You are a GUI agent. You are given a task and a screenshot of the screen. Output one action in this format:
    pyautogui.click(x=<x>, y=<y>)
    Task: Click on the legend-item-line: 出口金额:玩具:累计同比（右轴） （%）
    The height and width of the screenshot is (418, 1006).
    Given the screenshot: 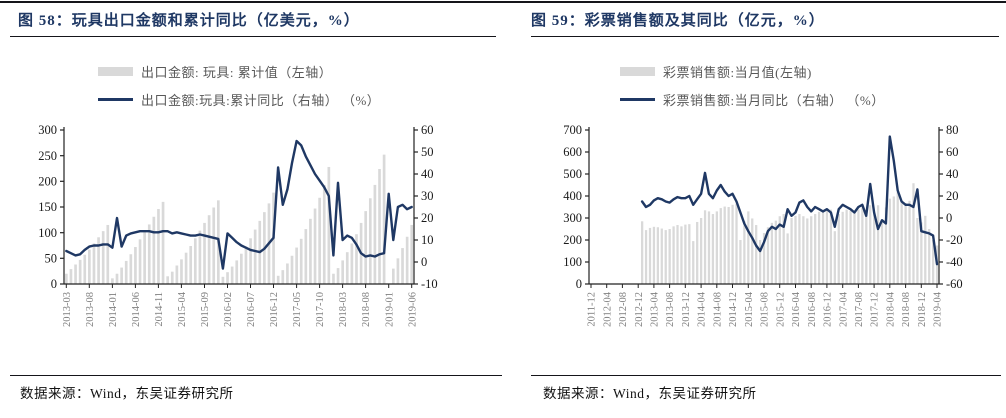 What is the action you would take?
    pyautogui.click(x=239, y=99)
    